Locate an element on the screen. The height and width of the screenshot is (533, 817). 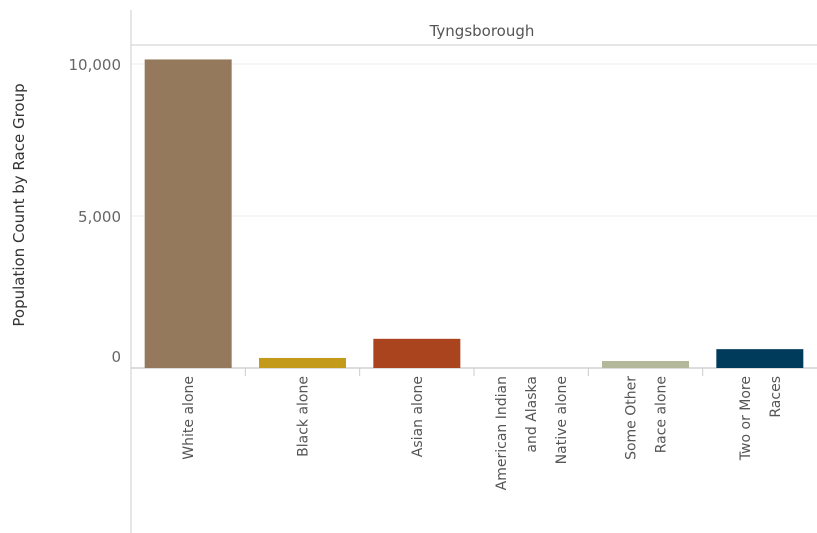
x-tick-label: White alone is located at coordinates (189, 418).